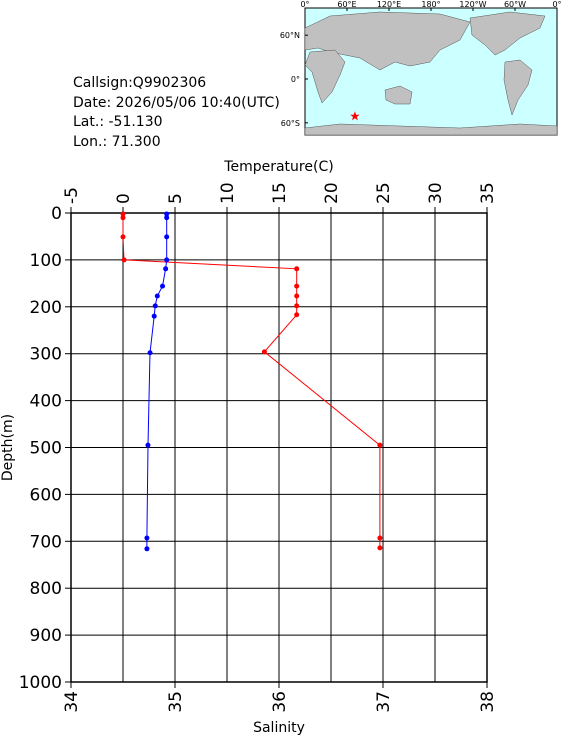  Describe the element at coordinates (398, 95) in the screenshot. I see `australia` at that location.